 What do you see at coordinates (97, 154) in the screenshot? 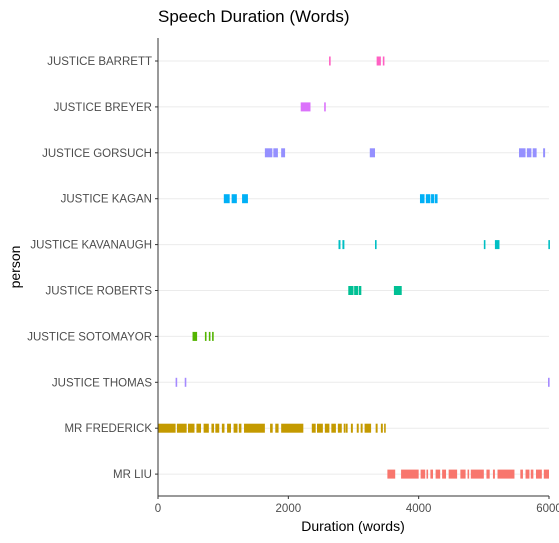
I see `y-tick-label: JUSTICE GORSUCH` at bounding box center [97, 154].